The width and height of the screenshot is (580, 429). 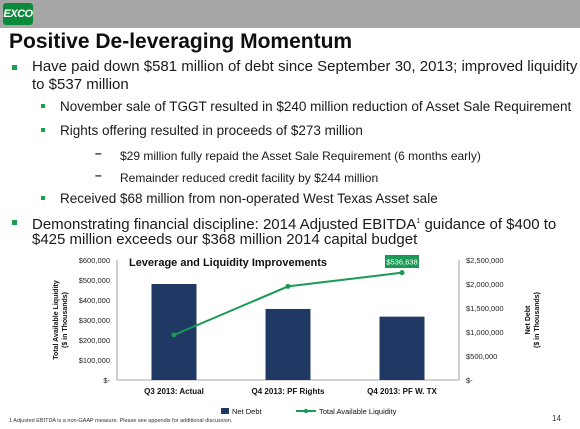 I want to click on right-axis-title-line-2: ($ in Thousands), so click(x=537, y=320).